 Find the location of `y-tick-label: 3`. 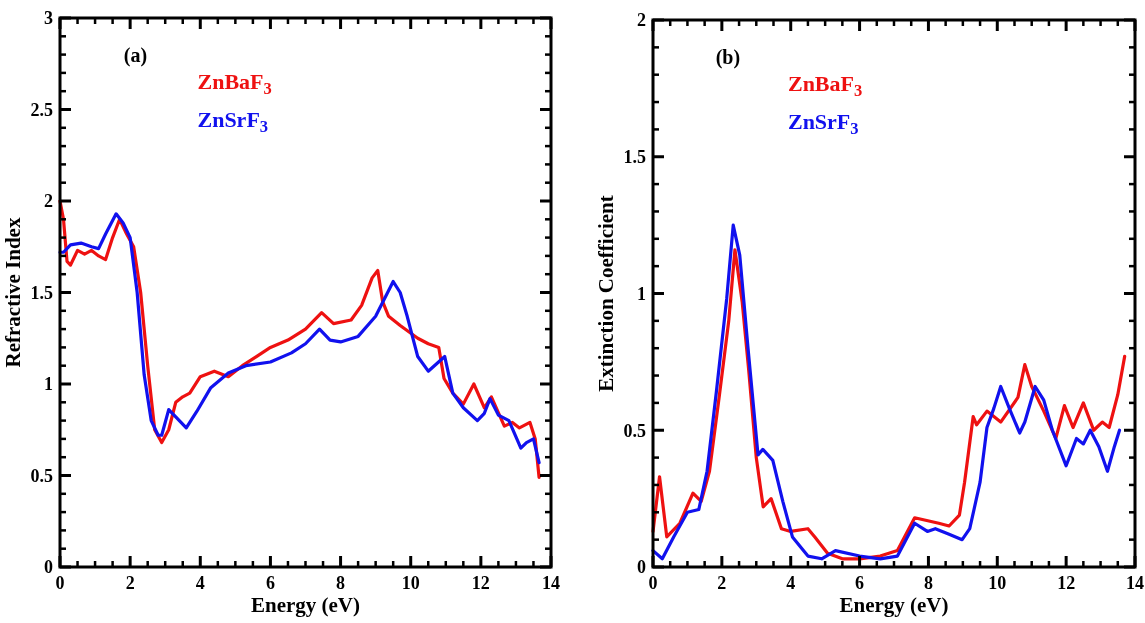

y-tick-label: 3 is located at coordinates (48, 18).